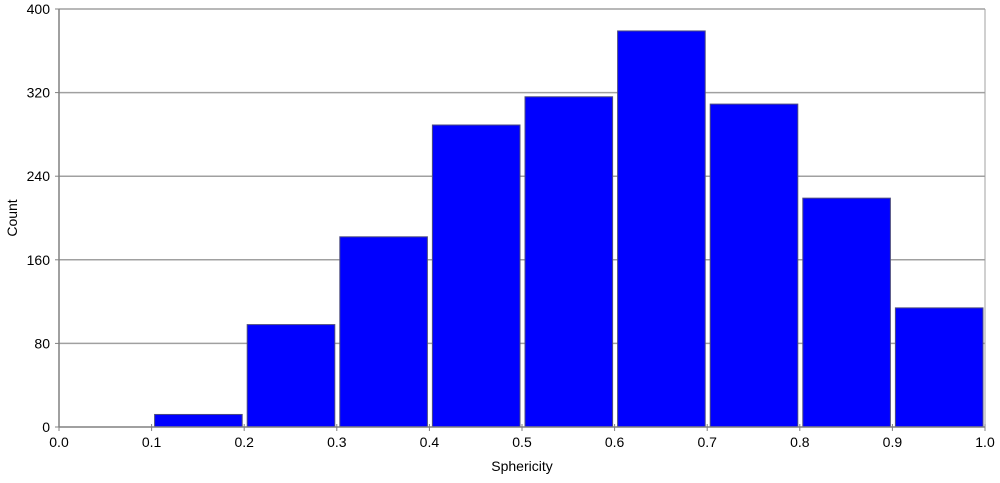 The width and height of the screenshot is (1000, 483). What do you see at coordinates (800, 442) in the screenshot?
I see `x-tick-label: 0.8` at bounding box center [800, 442].